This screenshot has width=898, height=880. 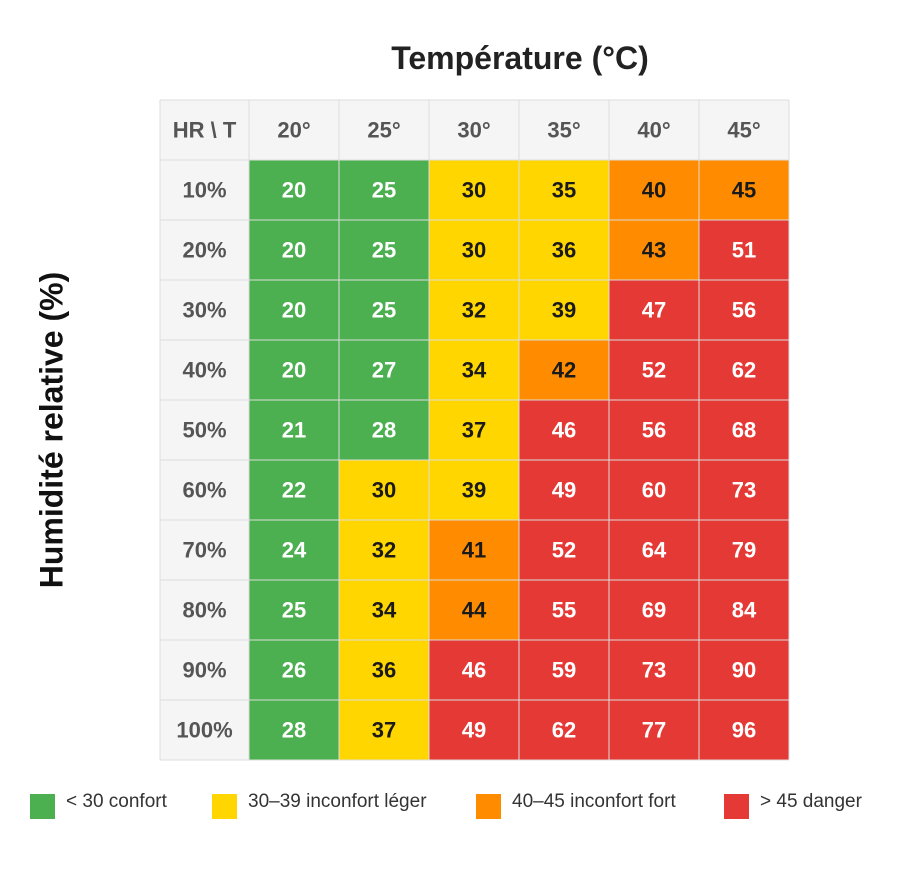 I want to click on header-row-bg, so click(x=474, y=130).